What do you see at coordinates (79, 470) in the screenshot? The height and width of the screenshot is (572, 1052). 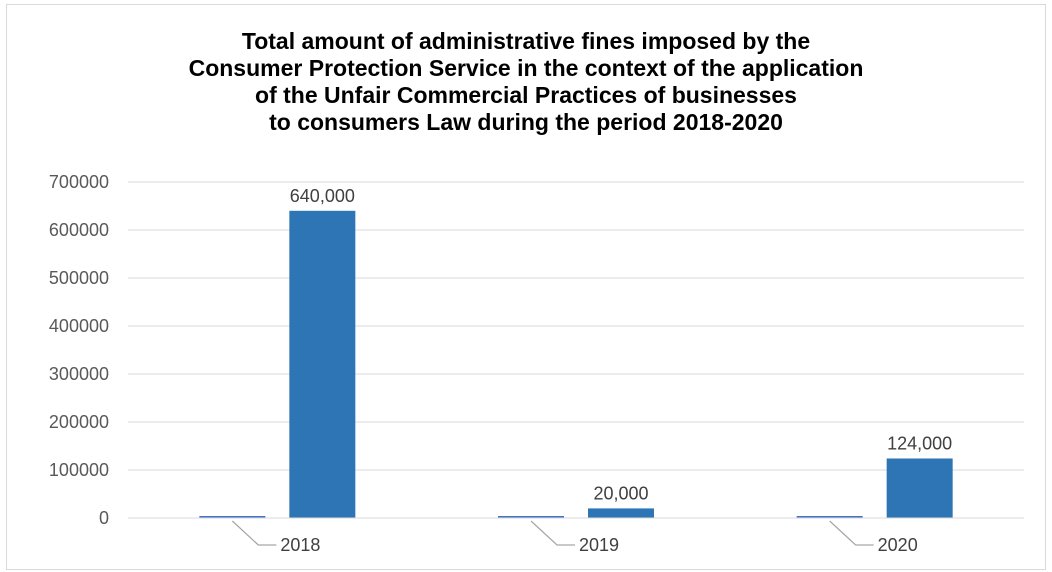 I see `y-tick-label: 100000` at bounding box center [79, 470].